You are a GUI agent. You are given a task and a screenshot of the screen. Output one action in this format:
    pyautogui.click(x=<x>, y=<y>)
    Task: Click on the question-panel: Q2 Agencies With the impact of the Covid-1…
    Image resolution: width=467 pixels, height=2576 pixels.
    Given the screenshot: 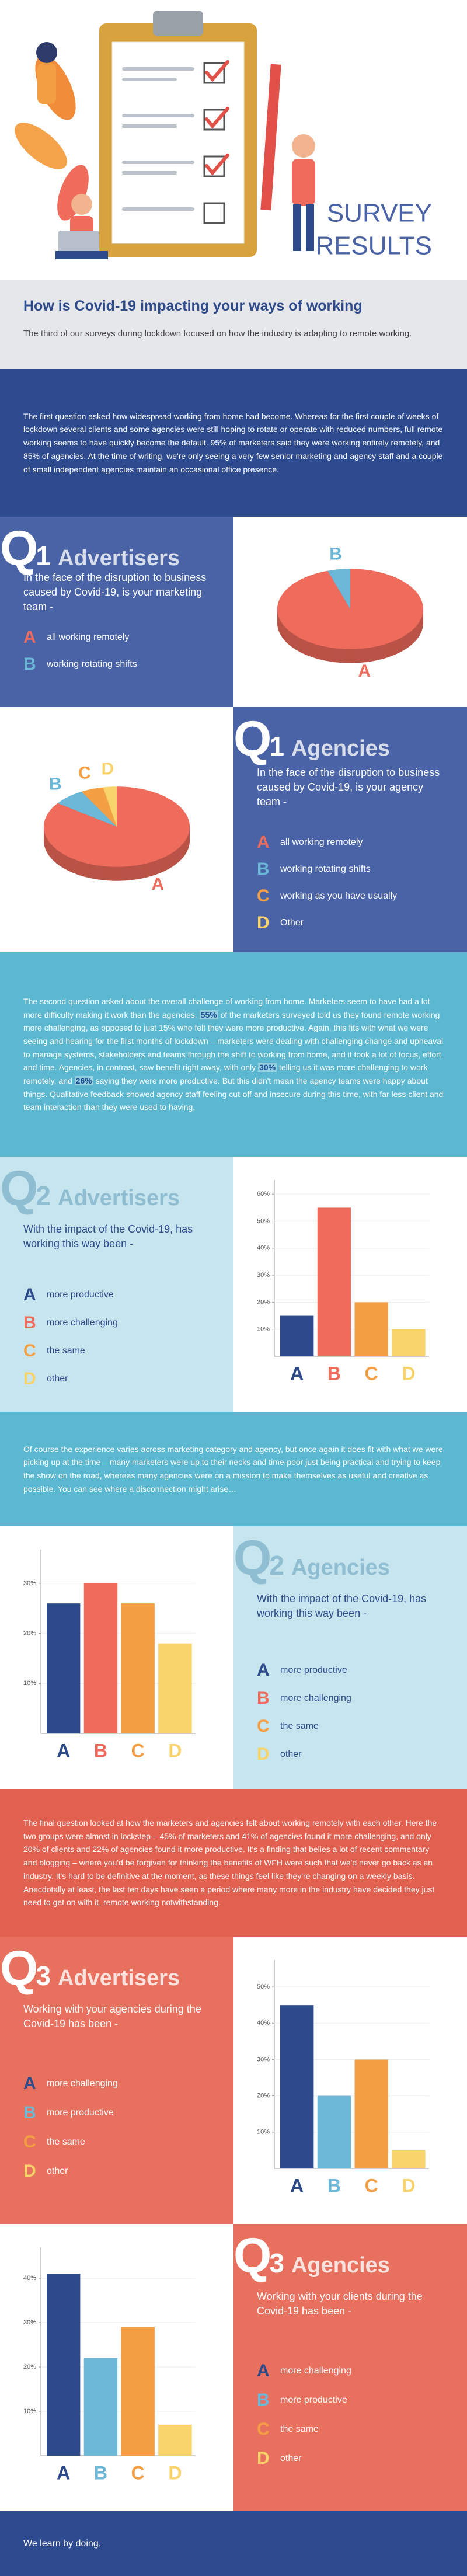 What is the action you would take?
    pyautogui.click(x=350, y=1657)
    